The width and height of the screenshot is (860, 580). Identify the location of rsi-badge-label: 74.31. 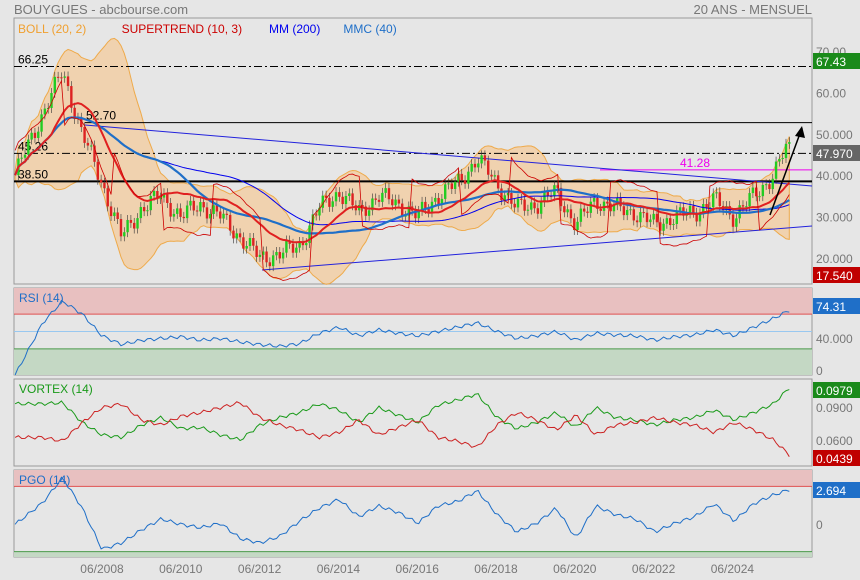
(831, 307).